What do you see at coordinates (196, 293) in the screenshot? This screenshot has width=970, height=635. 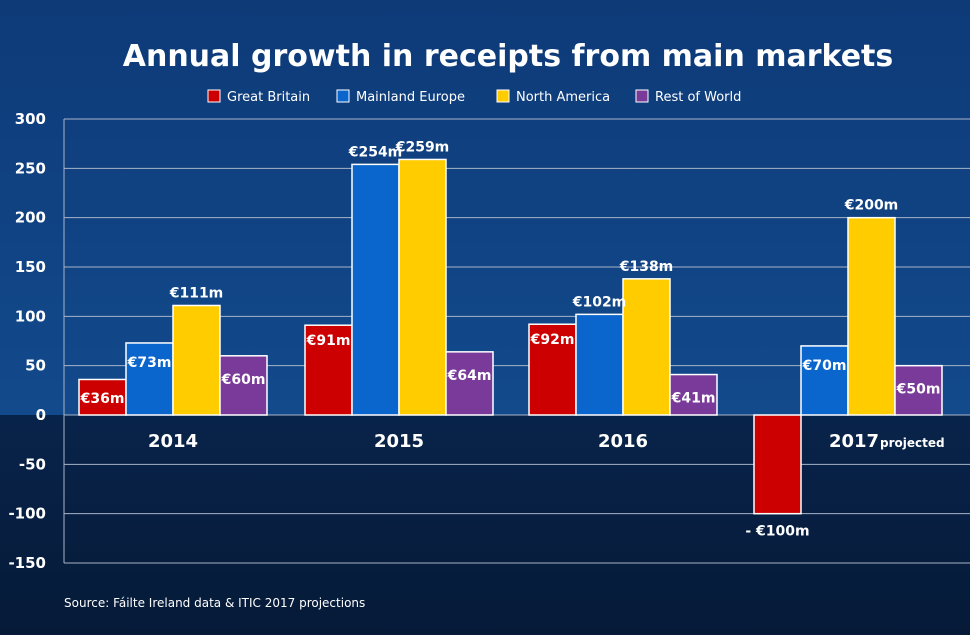 I see `data-label: €111m` at bounding box center [196, 293].